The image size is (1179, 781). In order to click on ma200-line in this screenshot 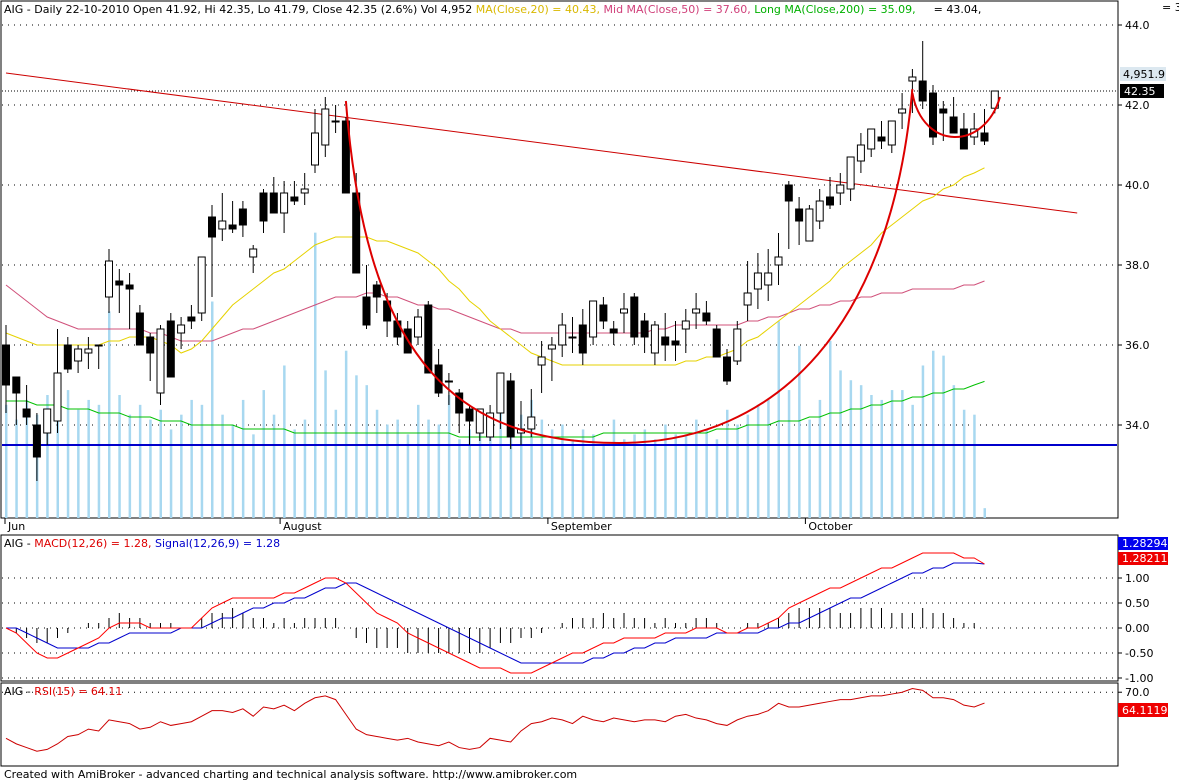, I will do `click(495, 409)`.